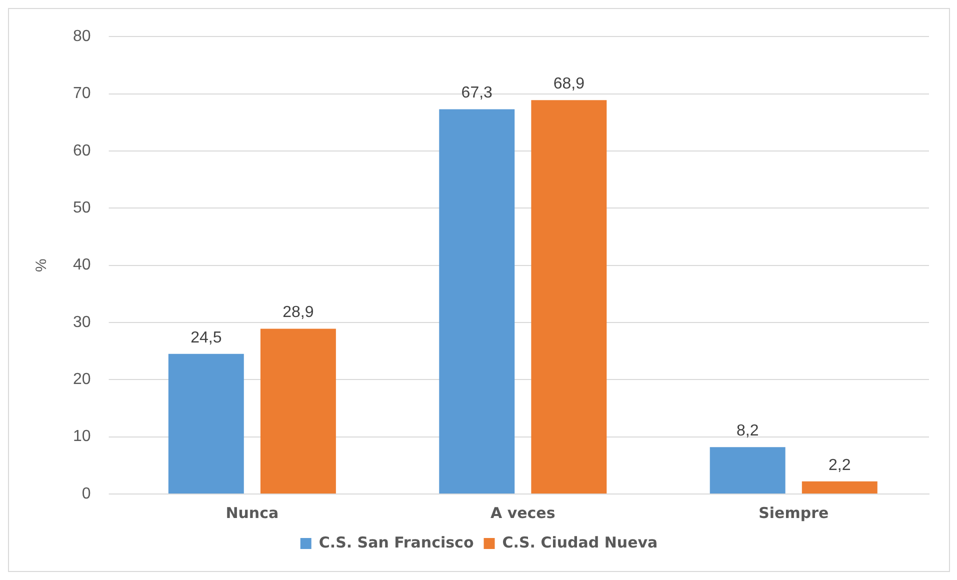  I want to click on y-tick-label: 50, so click(82, 208).